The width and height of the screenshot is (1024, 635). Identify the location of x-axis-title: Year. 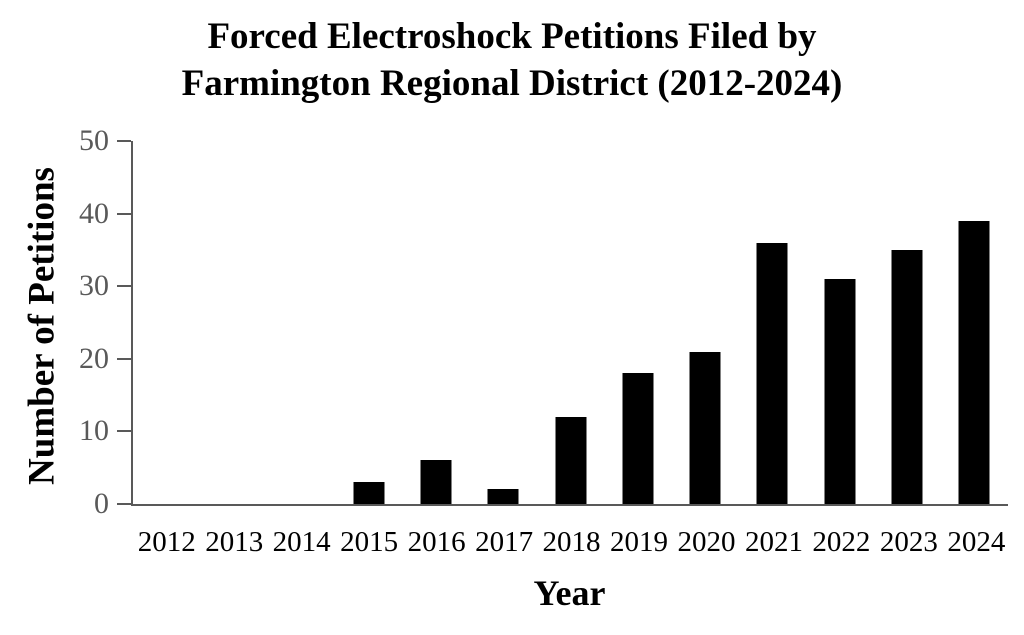
(569, 593).